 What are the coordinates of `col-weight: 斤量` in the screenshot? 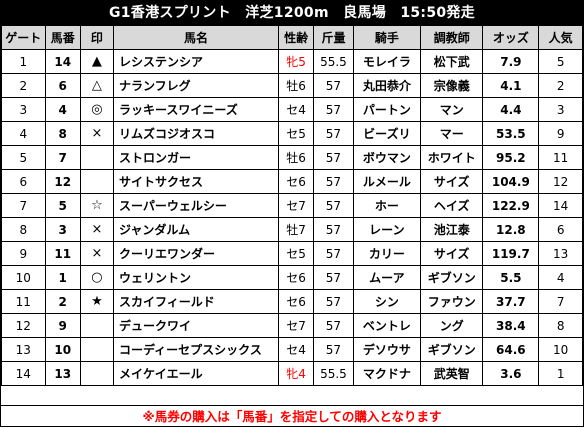 It's located at (333, 37).